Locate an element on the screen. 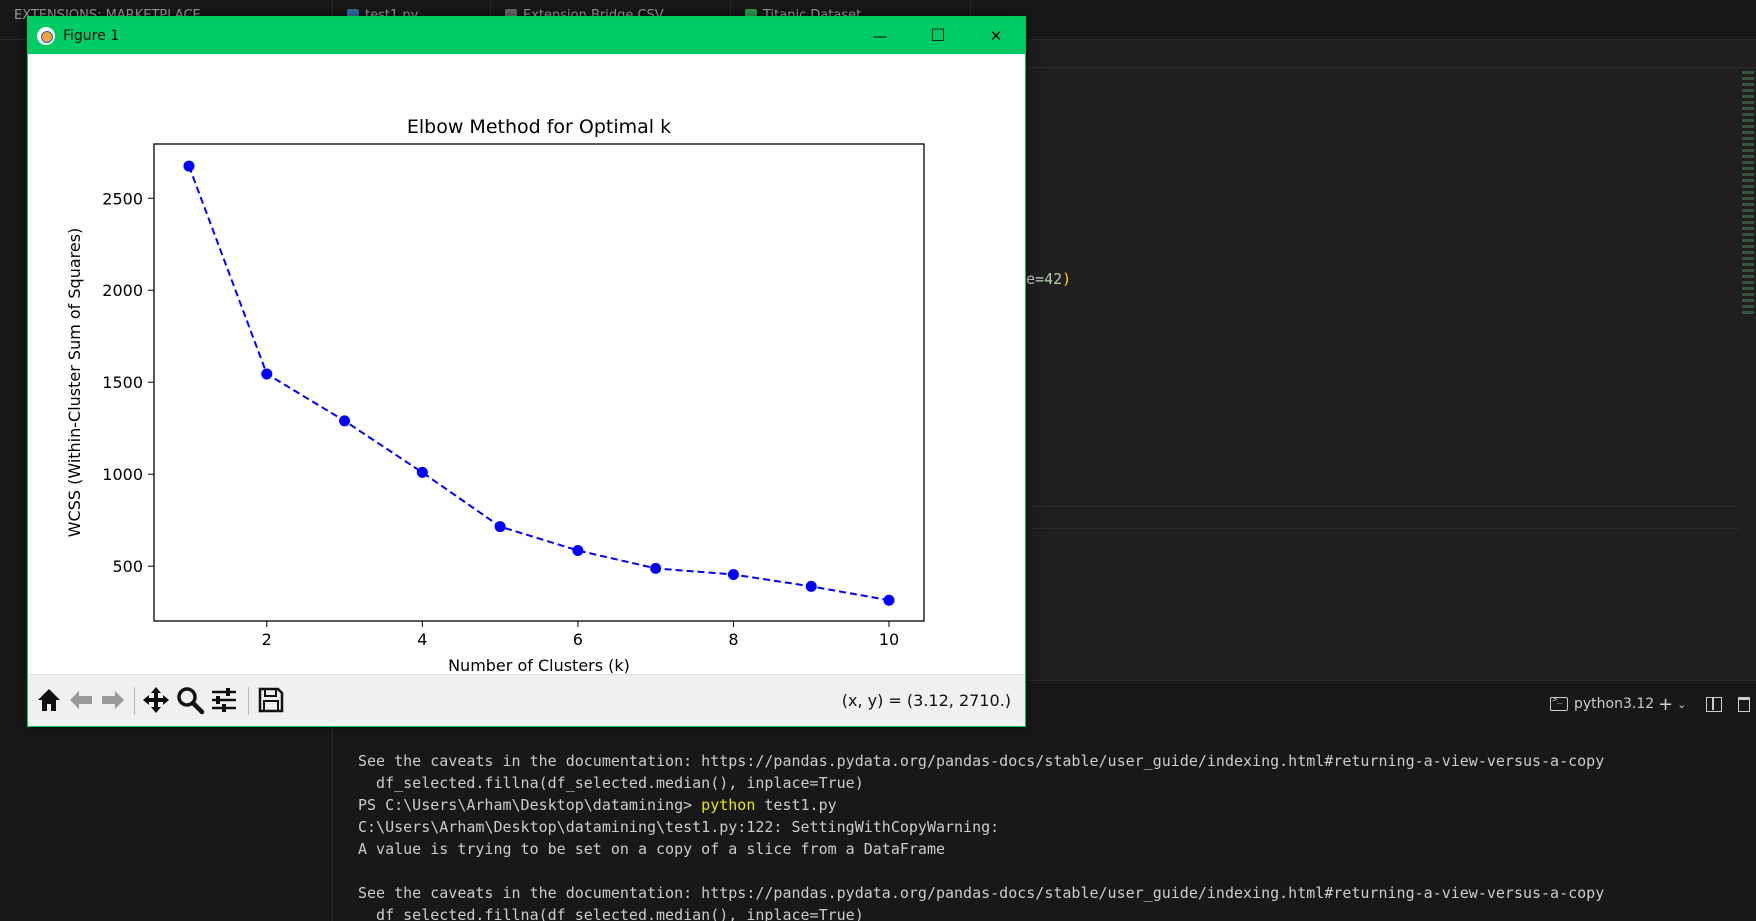  x-tick-label: 4 is located at coordinates (422, 639).